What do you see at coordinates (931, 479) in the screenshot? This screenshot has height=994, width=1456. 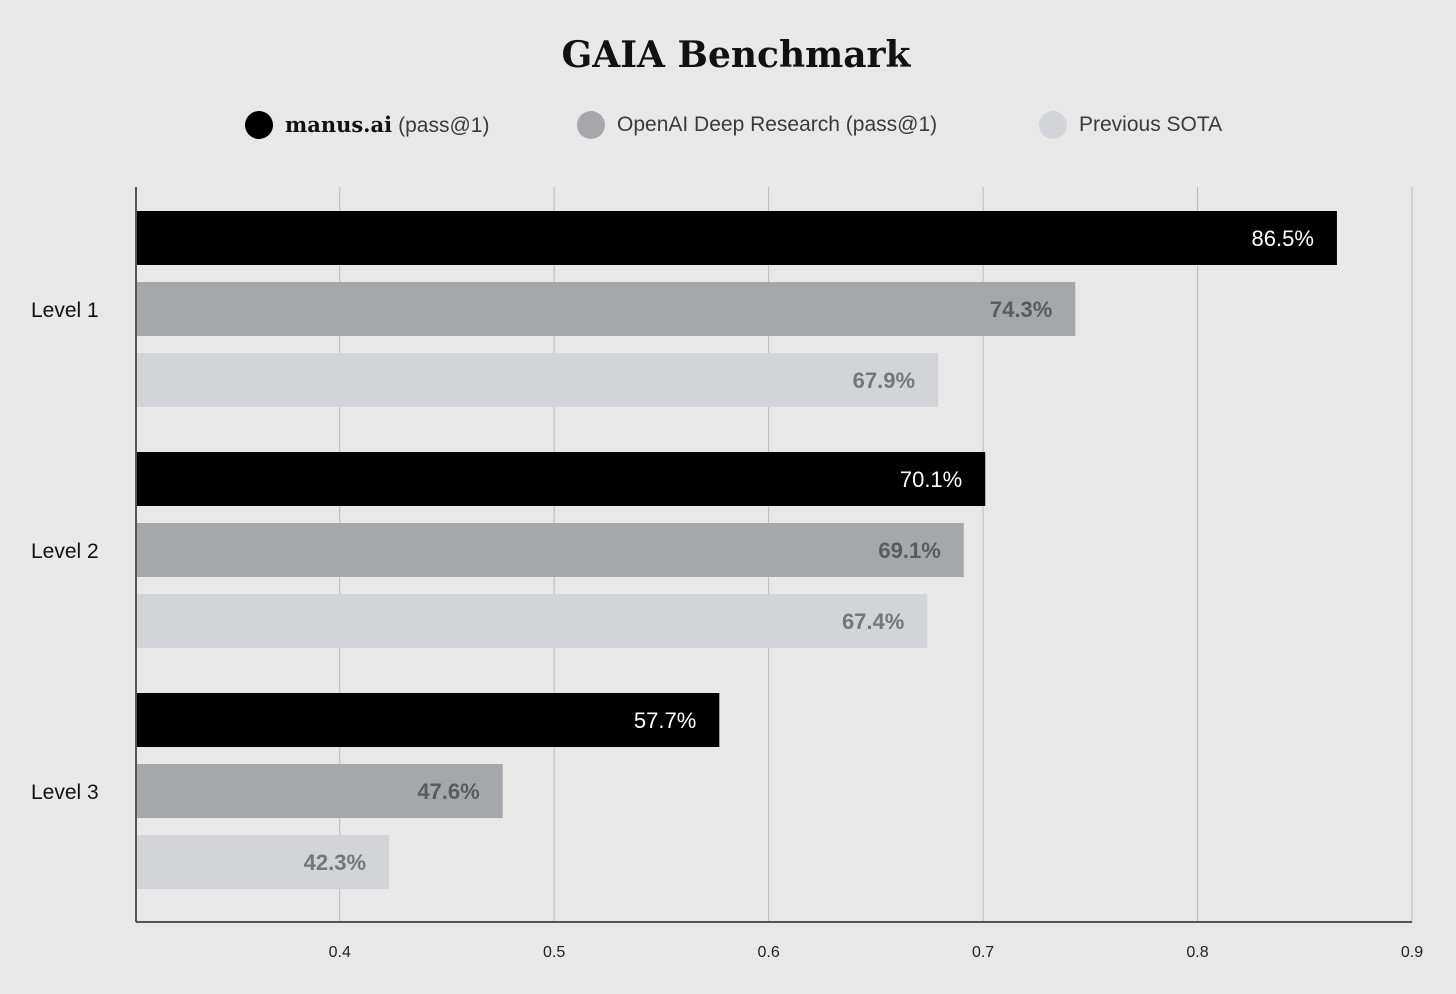 I see `bar-value-label: 70.1%` at bounding box center [931, 479].